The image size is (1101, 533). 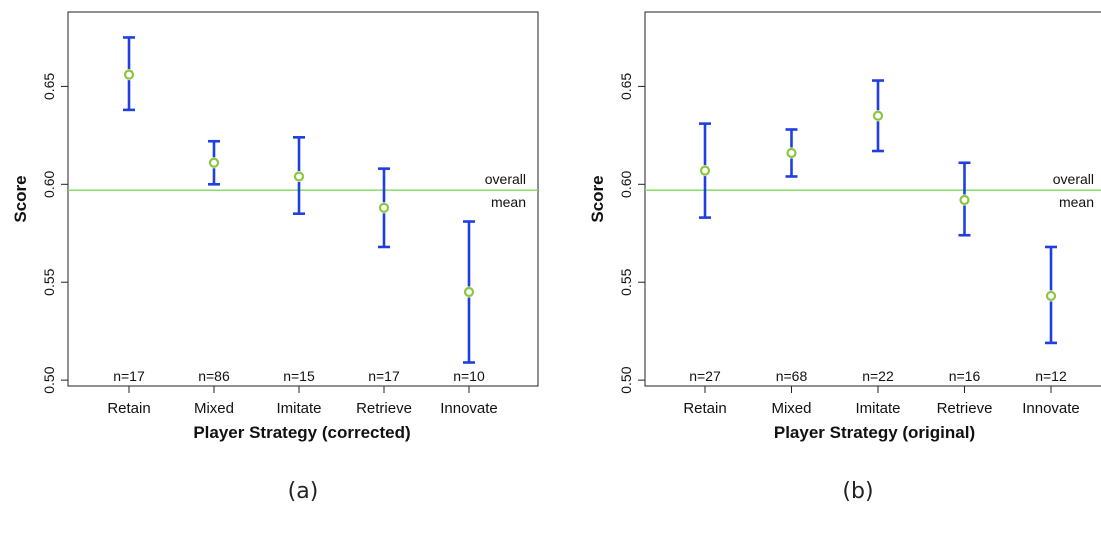 What do you see at coordinates (1051, 376) in the screenshot?
I see `sample-size-label: n=12` at bounding box center [1051, 376].